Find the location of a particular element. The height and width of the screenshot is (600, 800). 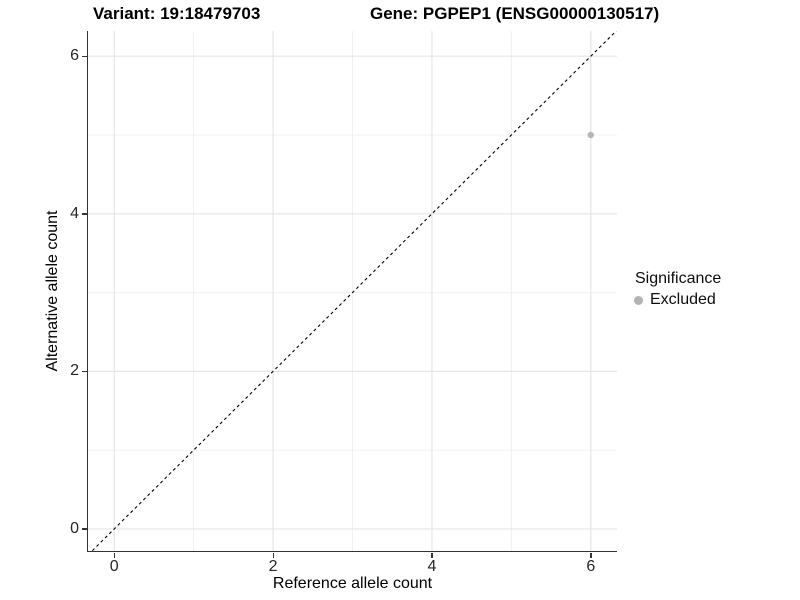

legend-item-label: Excluded is located at coordinates (683, 299).